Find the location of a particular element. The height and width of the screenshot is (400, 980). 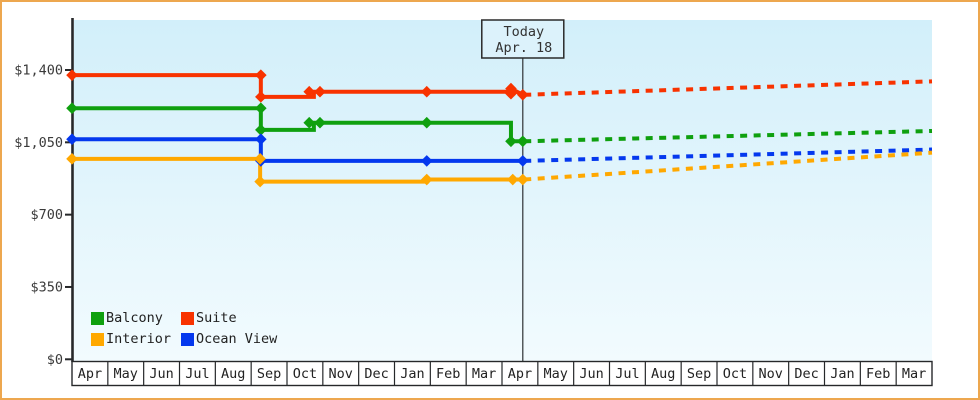

forecast-line-balcony is located at coordinates (728, 136).